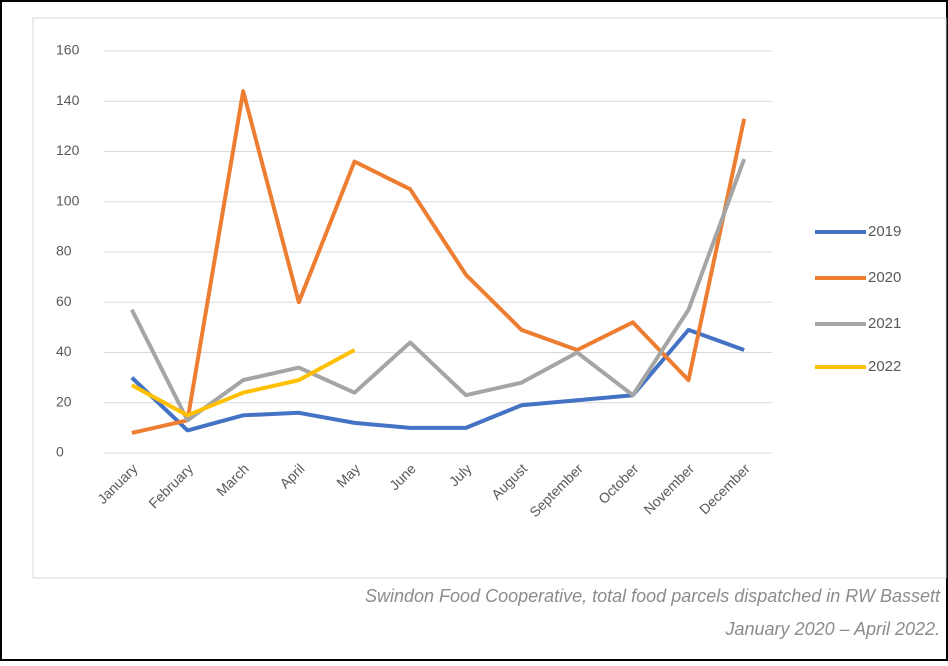  Describe the element at coordinates (170, 485) in the screenshot. I see `x-tick-label: February` at that location.